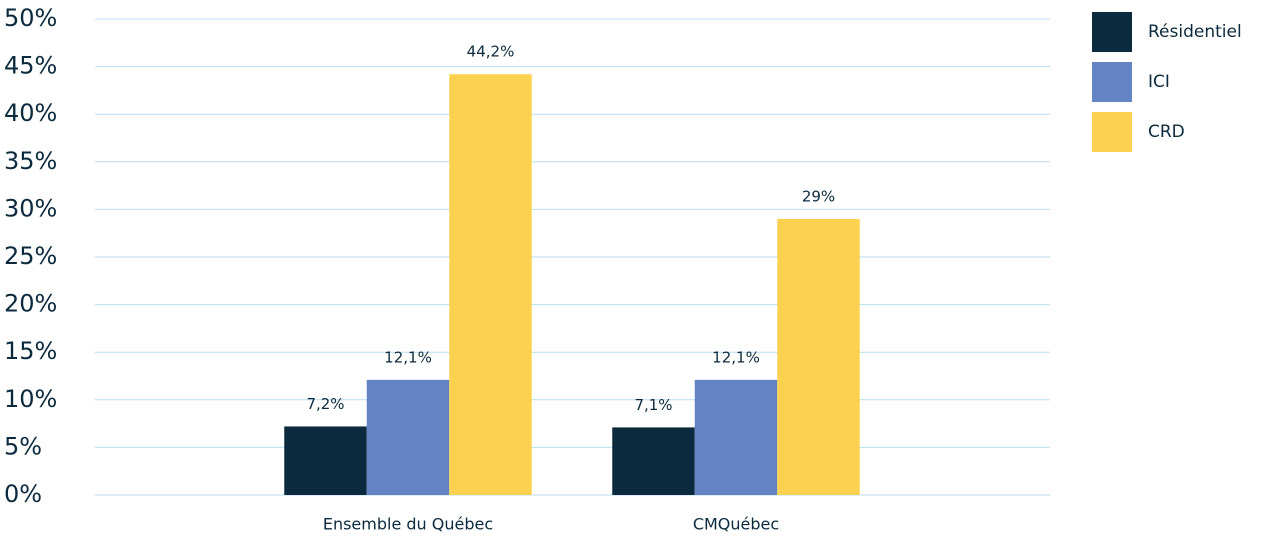 Image resolution: width=1282 pixels, height=536 pixels. I want to click on x-tick-label: Ensemble du Québec, so click(408, 524).